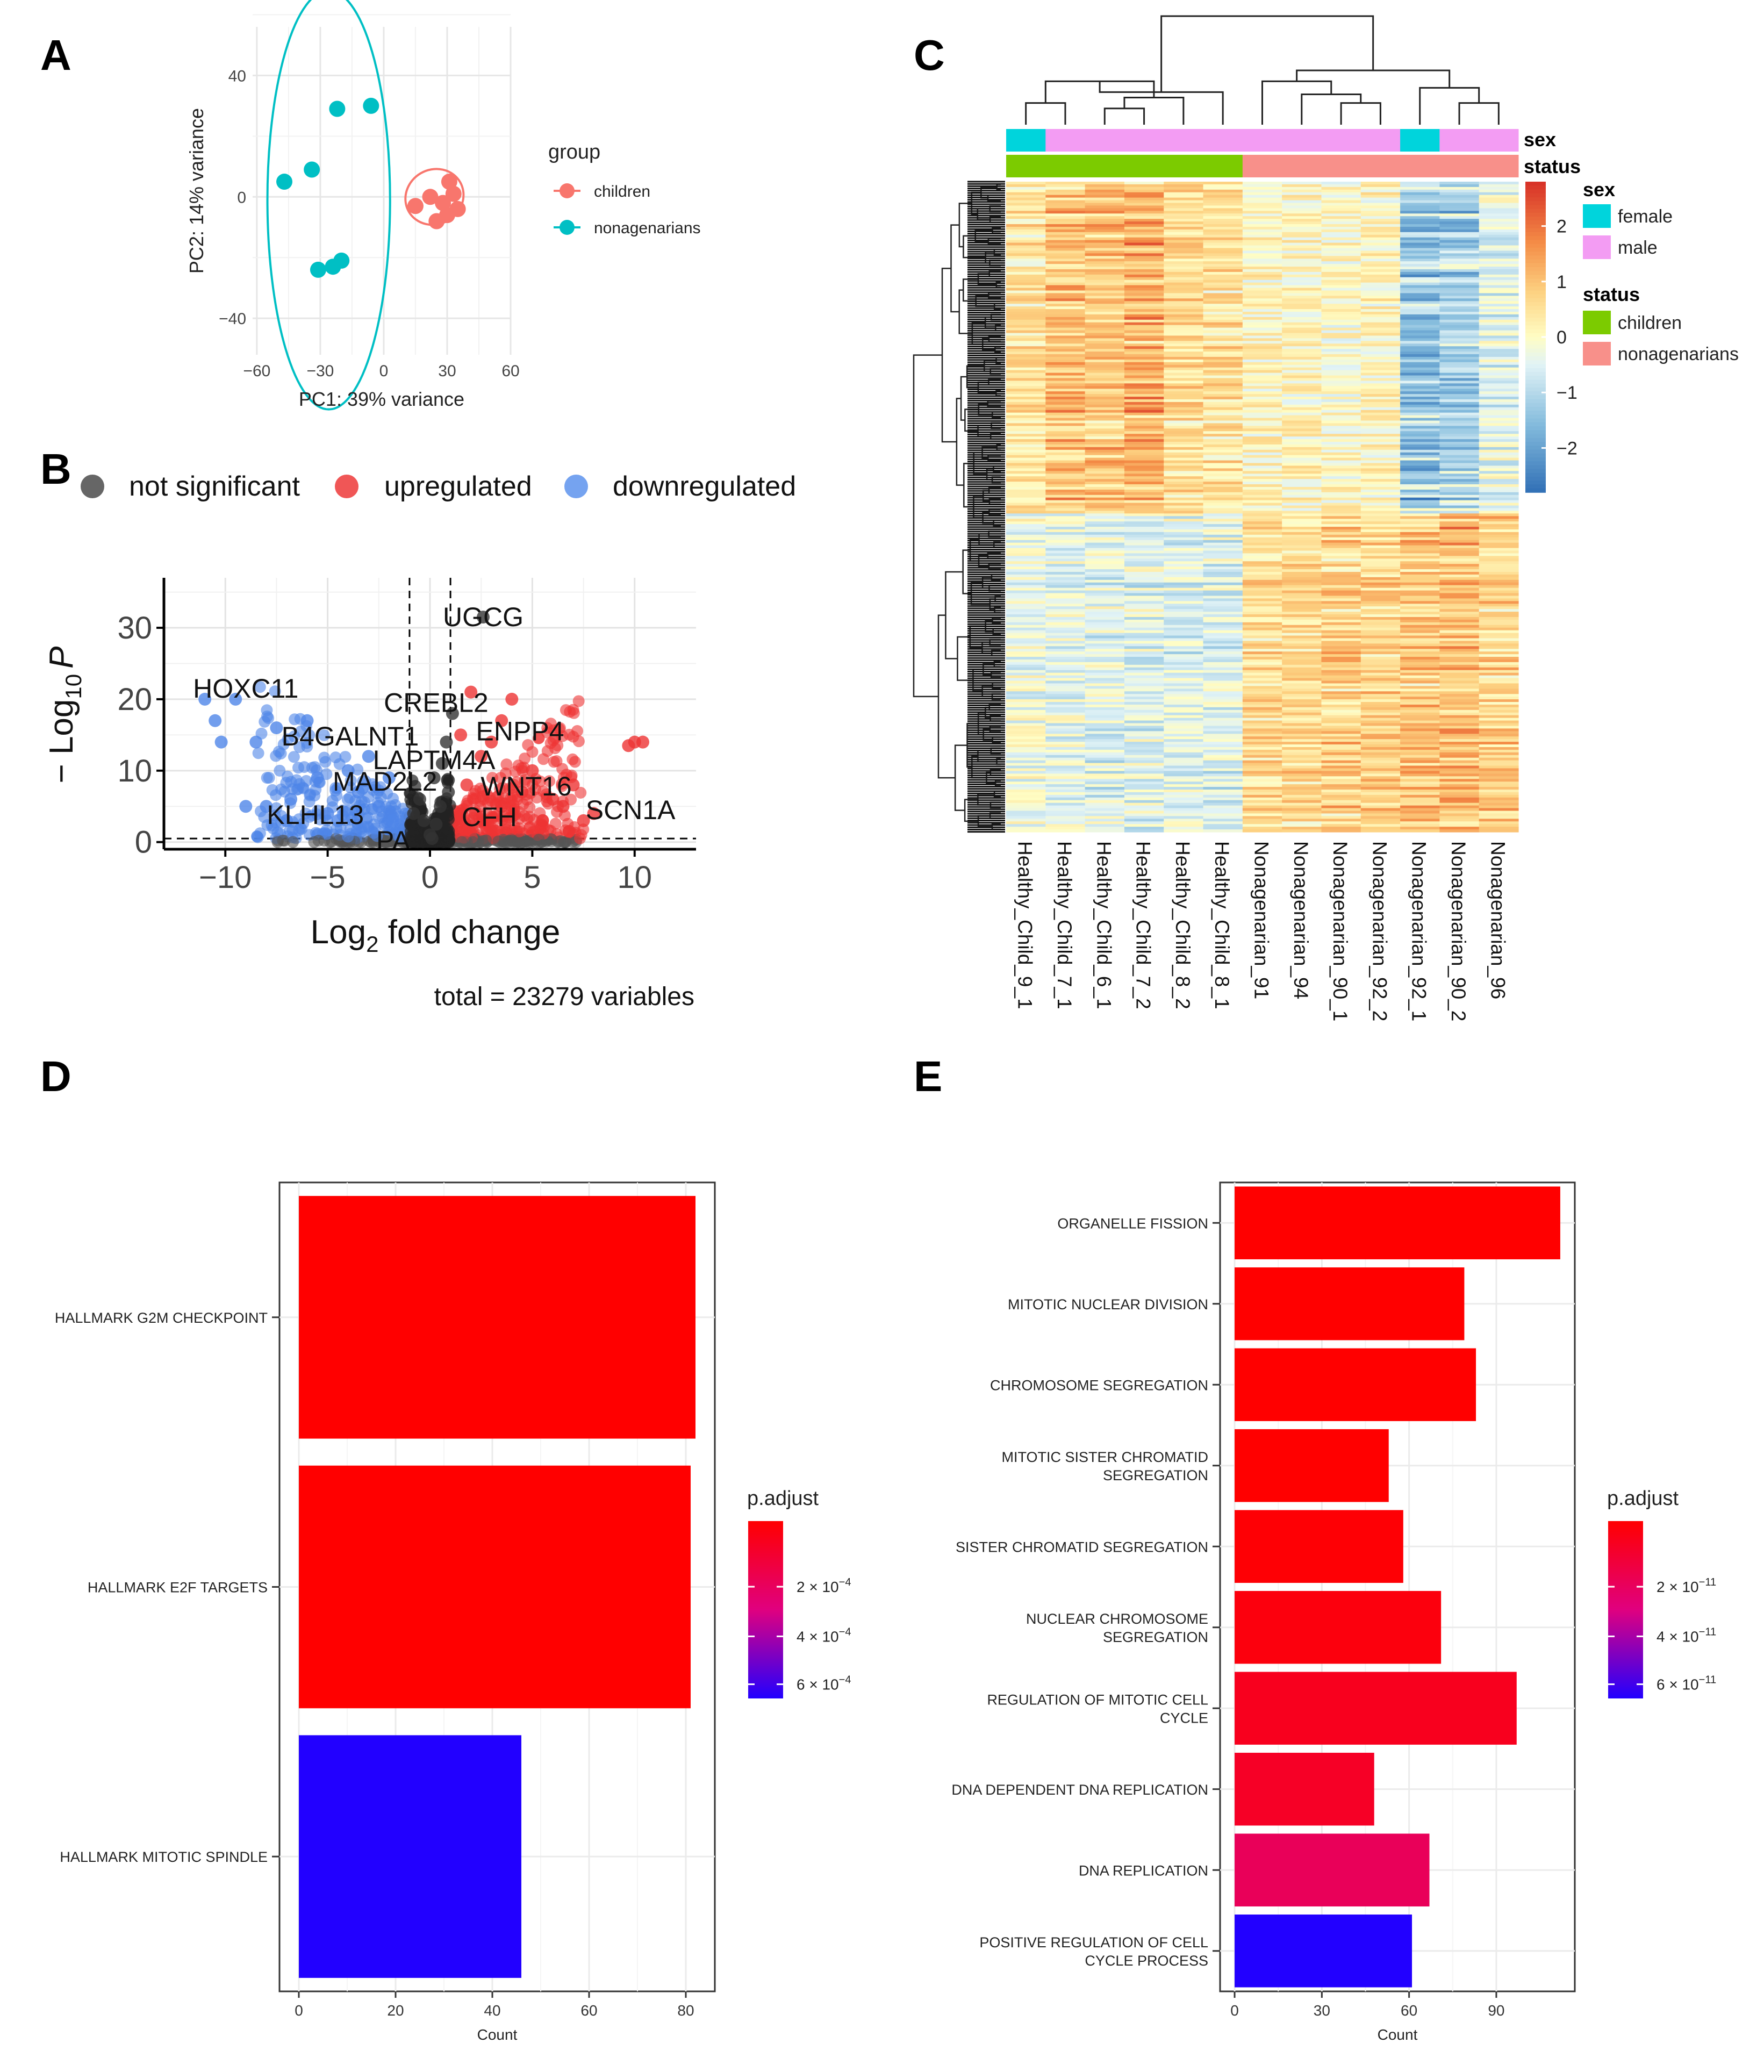 The width and height of the screenshot is (1764, 2072). What do you see at coordinates (257, 836) in the screenshot?
I see `volcano-point` at bounding box center [257, 836].